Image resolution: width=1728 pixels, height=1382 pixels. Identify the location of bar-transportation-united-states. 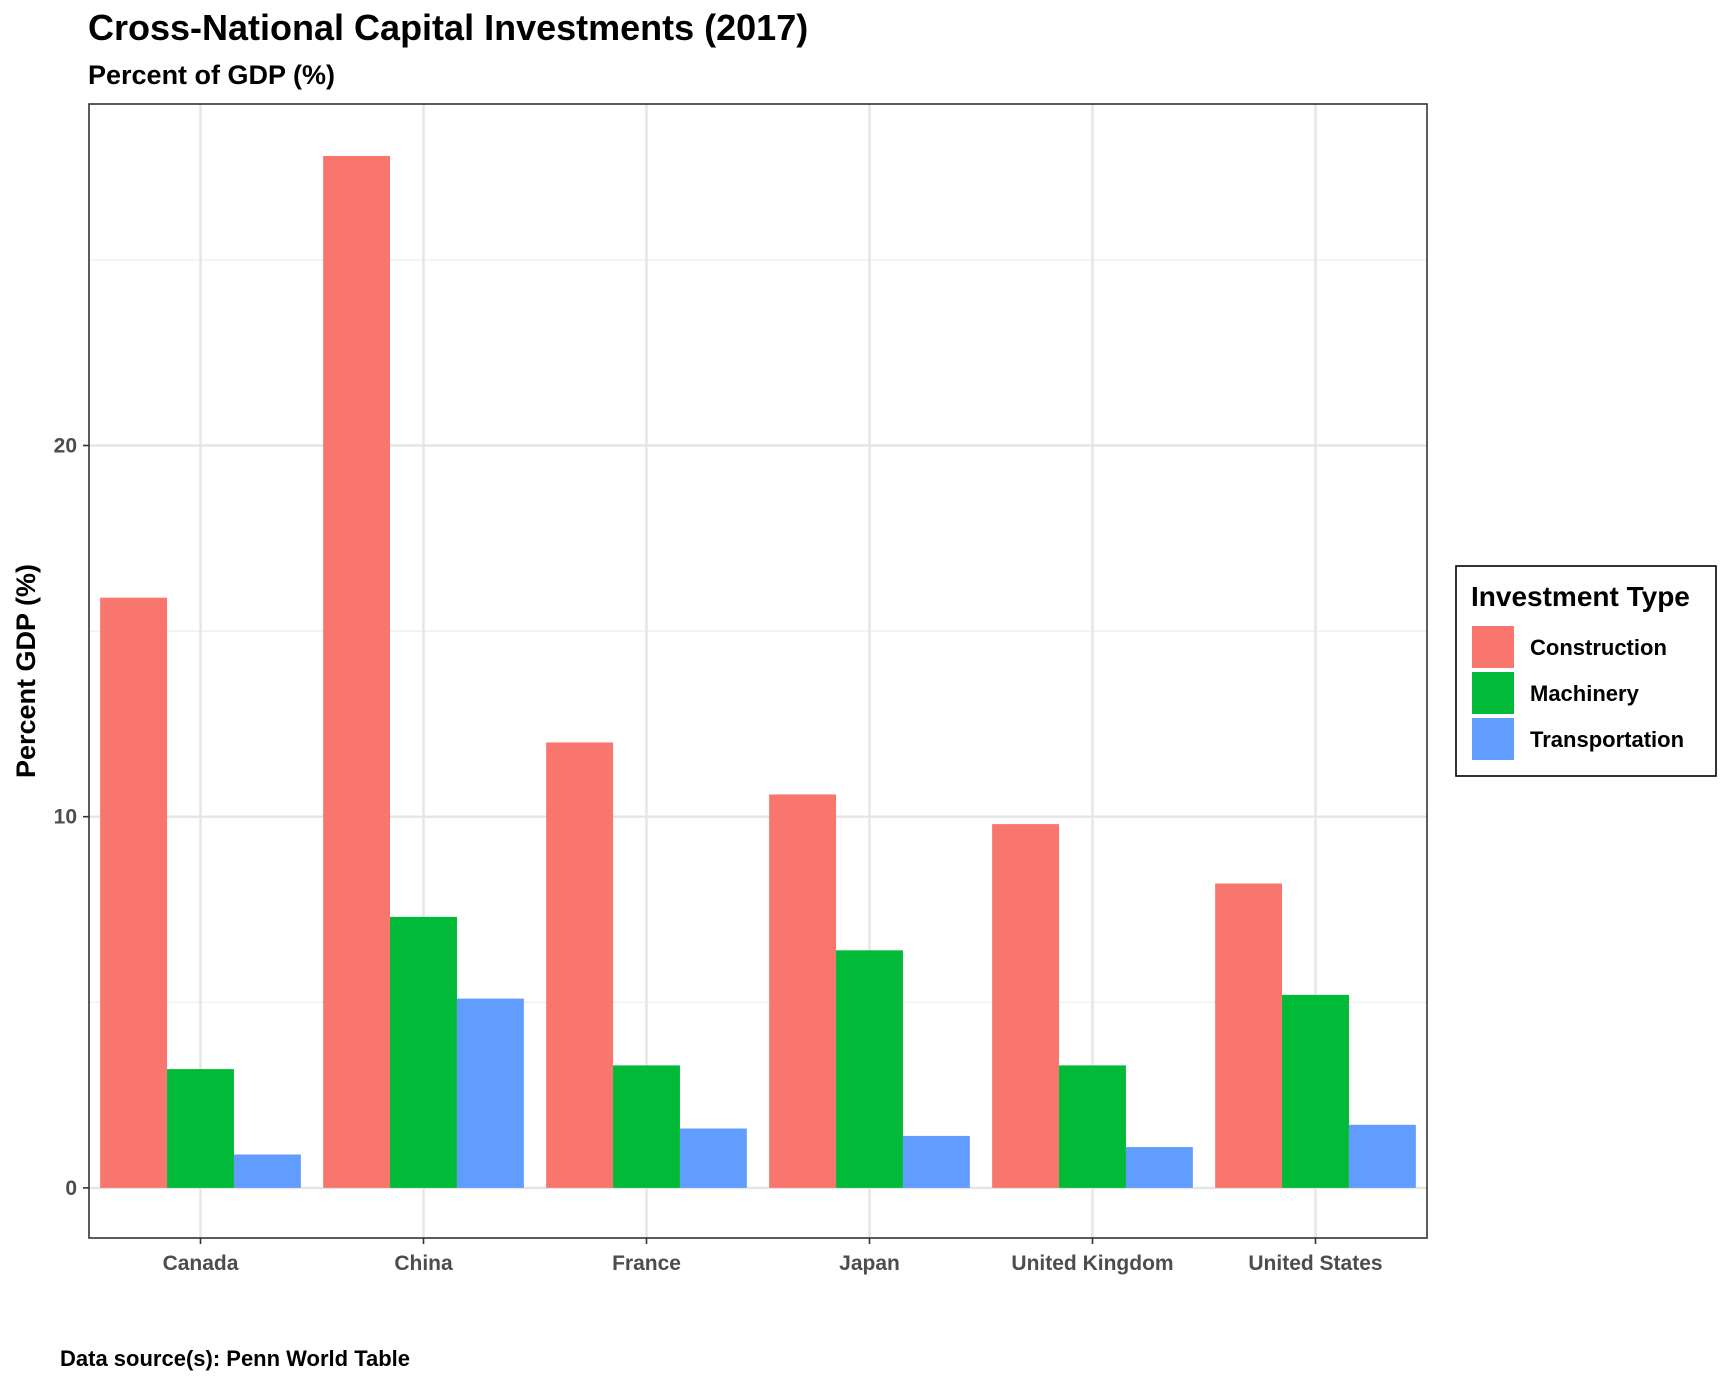
(1382, 1156).